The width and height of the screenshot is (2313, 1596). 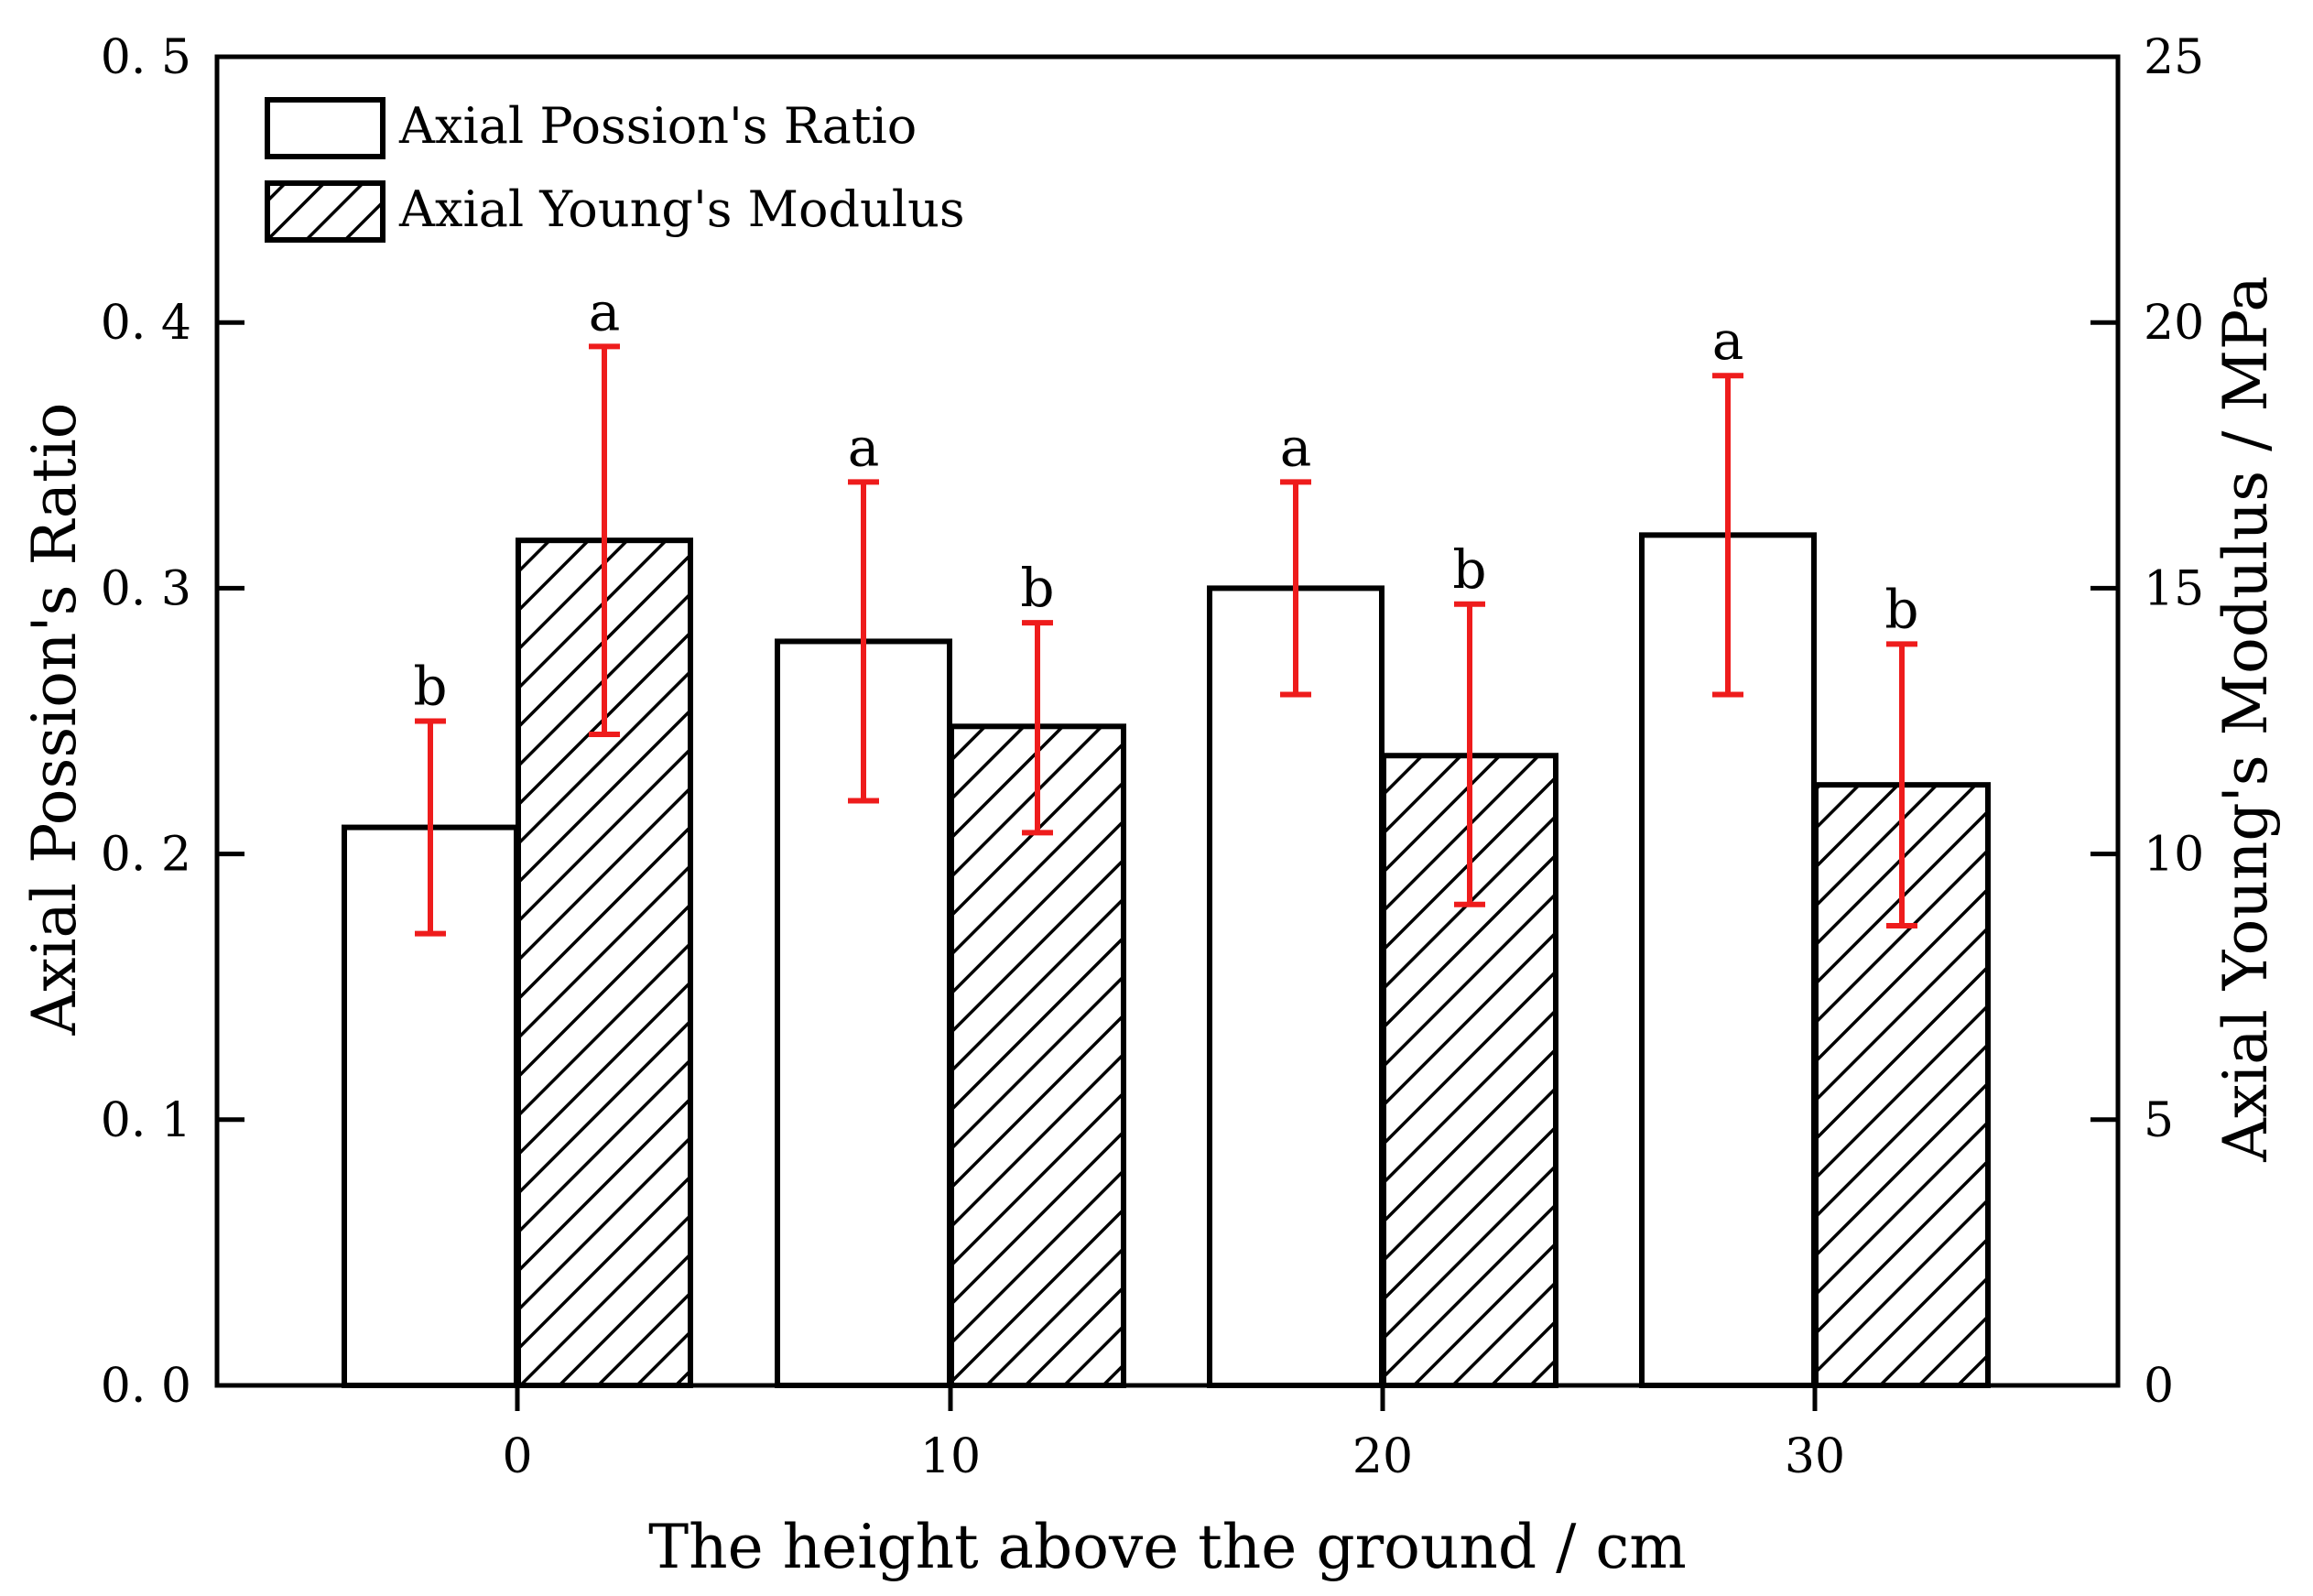 I want to click on y-tick-label-left: 0. 3, so click(x=146, y=588).